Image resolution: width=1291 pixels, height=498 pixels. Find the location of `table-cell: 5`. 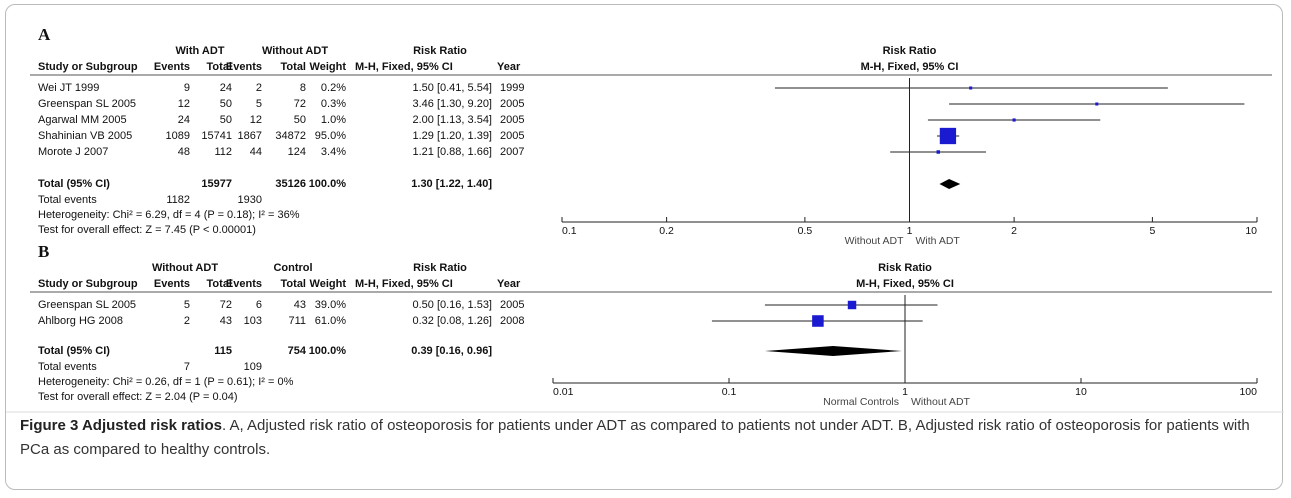

table-cell: 5 is located at coordinates (259, 104).